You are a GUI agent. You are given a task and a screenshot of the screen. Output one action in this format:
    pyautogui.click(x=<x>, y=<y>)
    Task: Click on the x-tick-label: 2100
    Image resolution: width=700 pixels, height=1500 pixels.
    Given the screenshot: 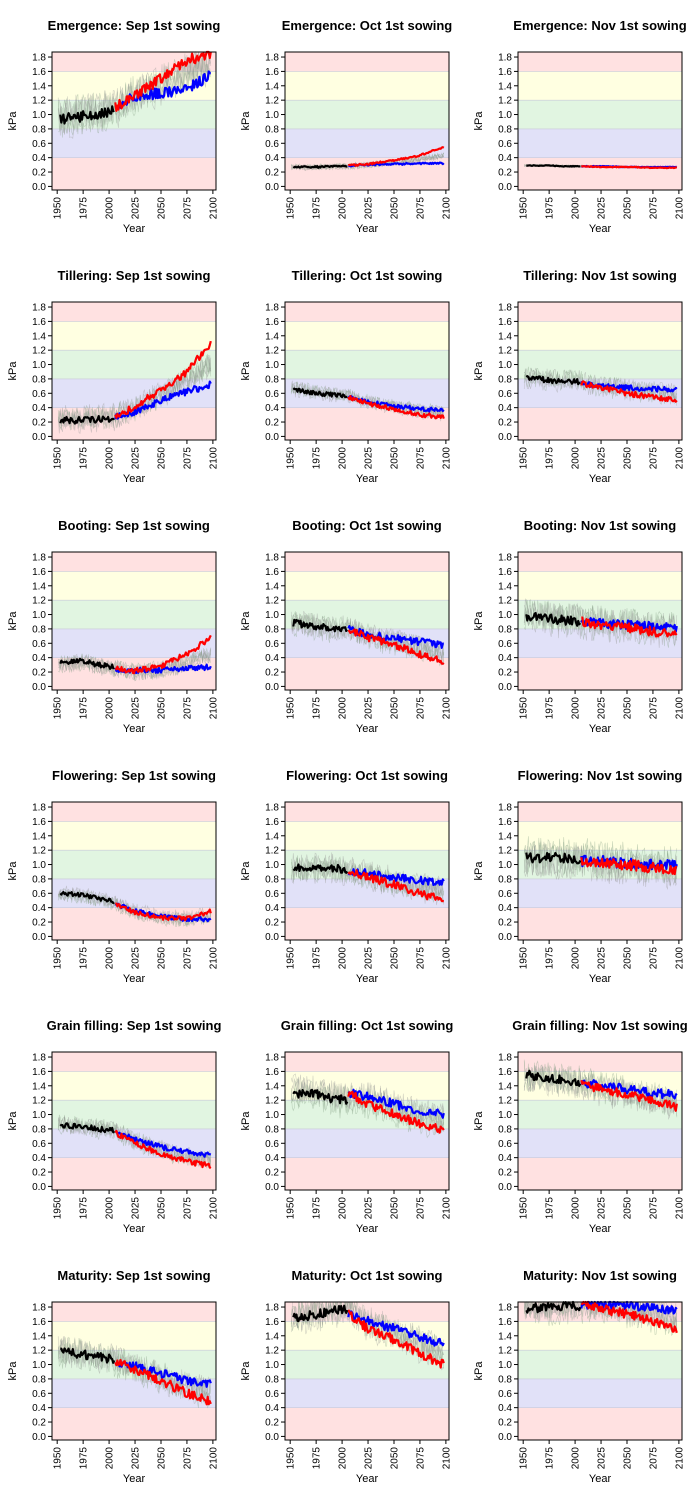 What is the action you would take?
    pyautogui.click(x=213, y=1458)
    